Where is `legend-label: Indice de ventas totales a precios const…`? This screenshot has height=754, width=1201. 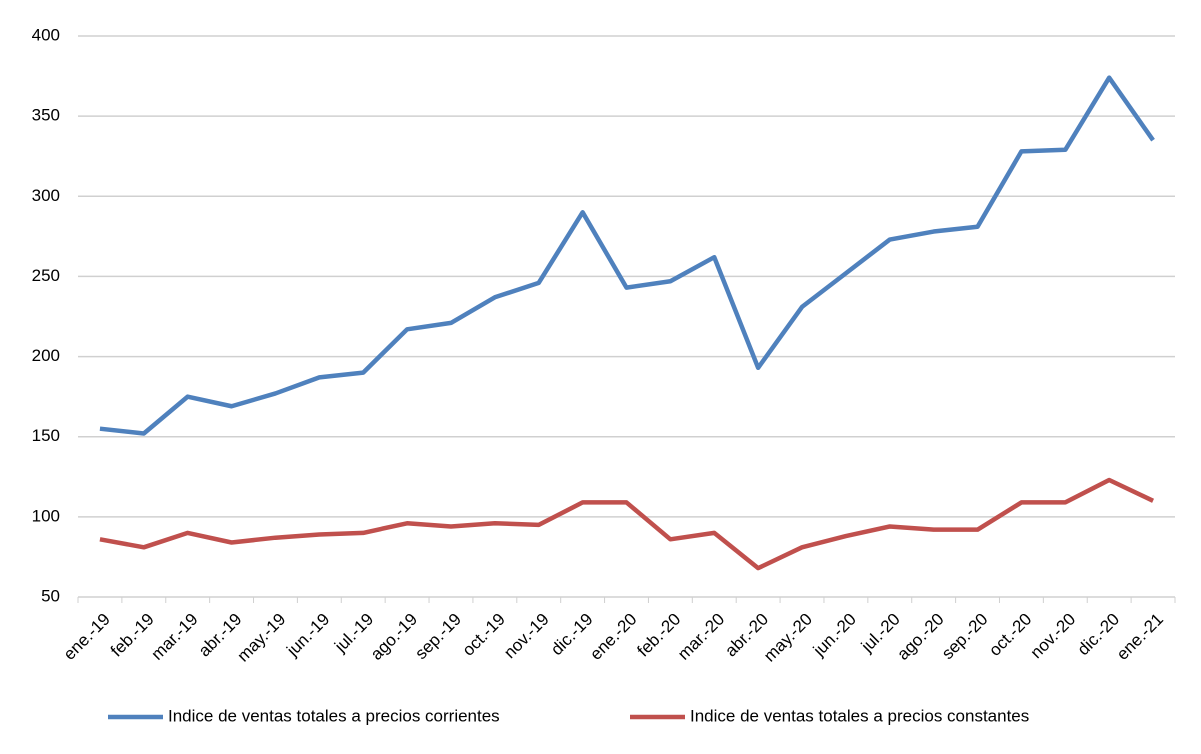
legend-label: Indice de ventas totales a precios const… is located at coordinates (859, 715).